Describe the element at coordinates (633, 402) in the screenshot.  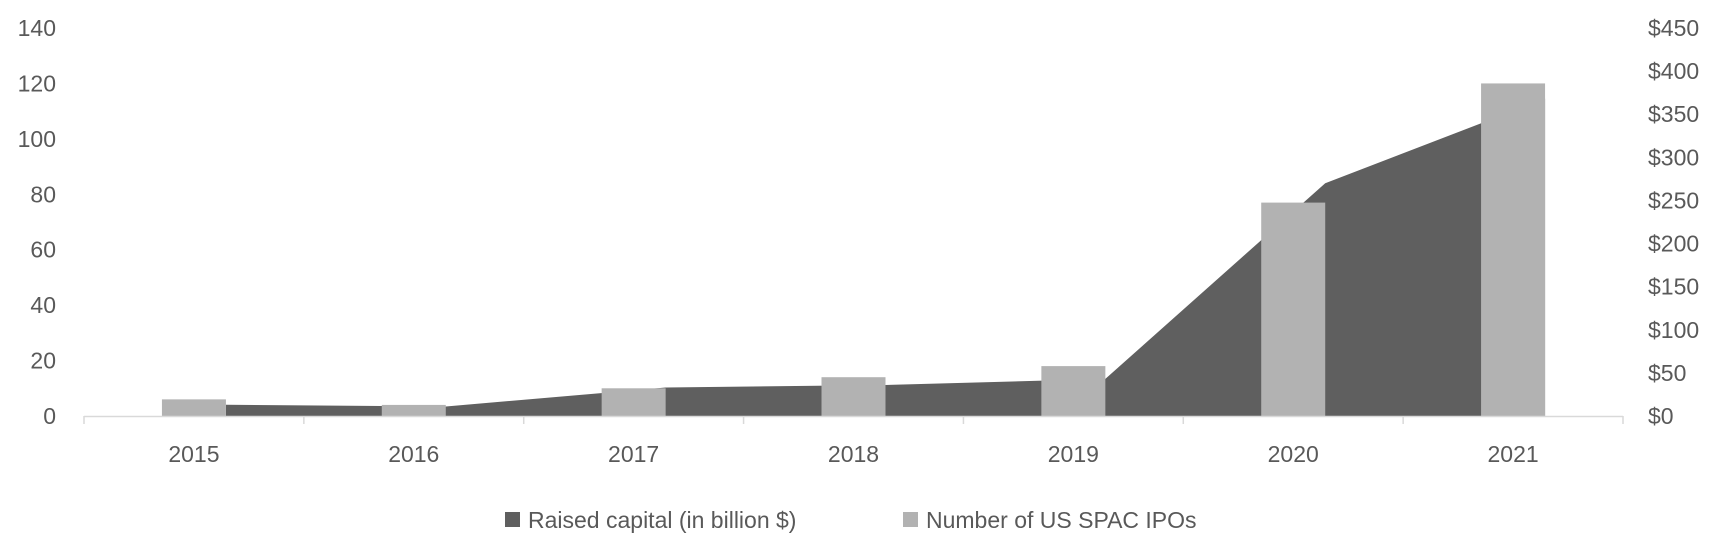
I see `bar-spac-ipos-2017` at that location.